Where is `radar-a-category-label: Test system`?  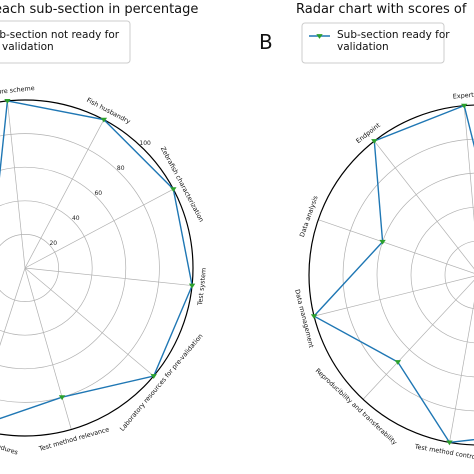 radar-a-category-label: Test system is located at coordinates (202, 286).